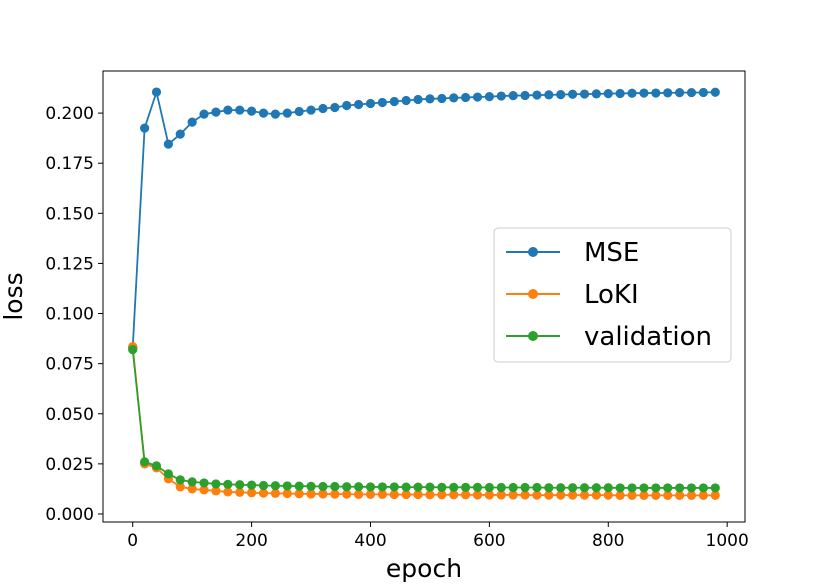 The width and height of the screenshot is (827, 585). I want to click on legend-label: validation, so click(648, 337).